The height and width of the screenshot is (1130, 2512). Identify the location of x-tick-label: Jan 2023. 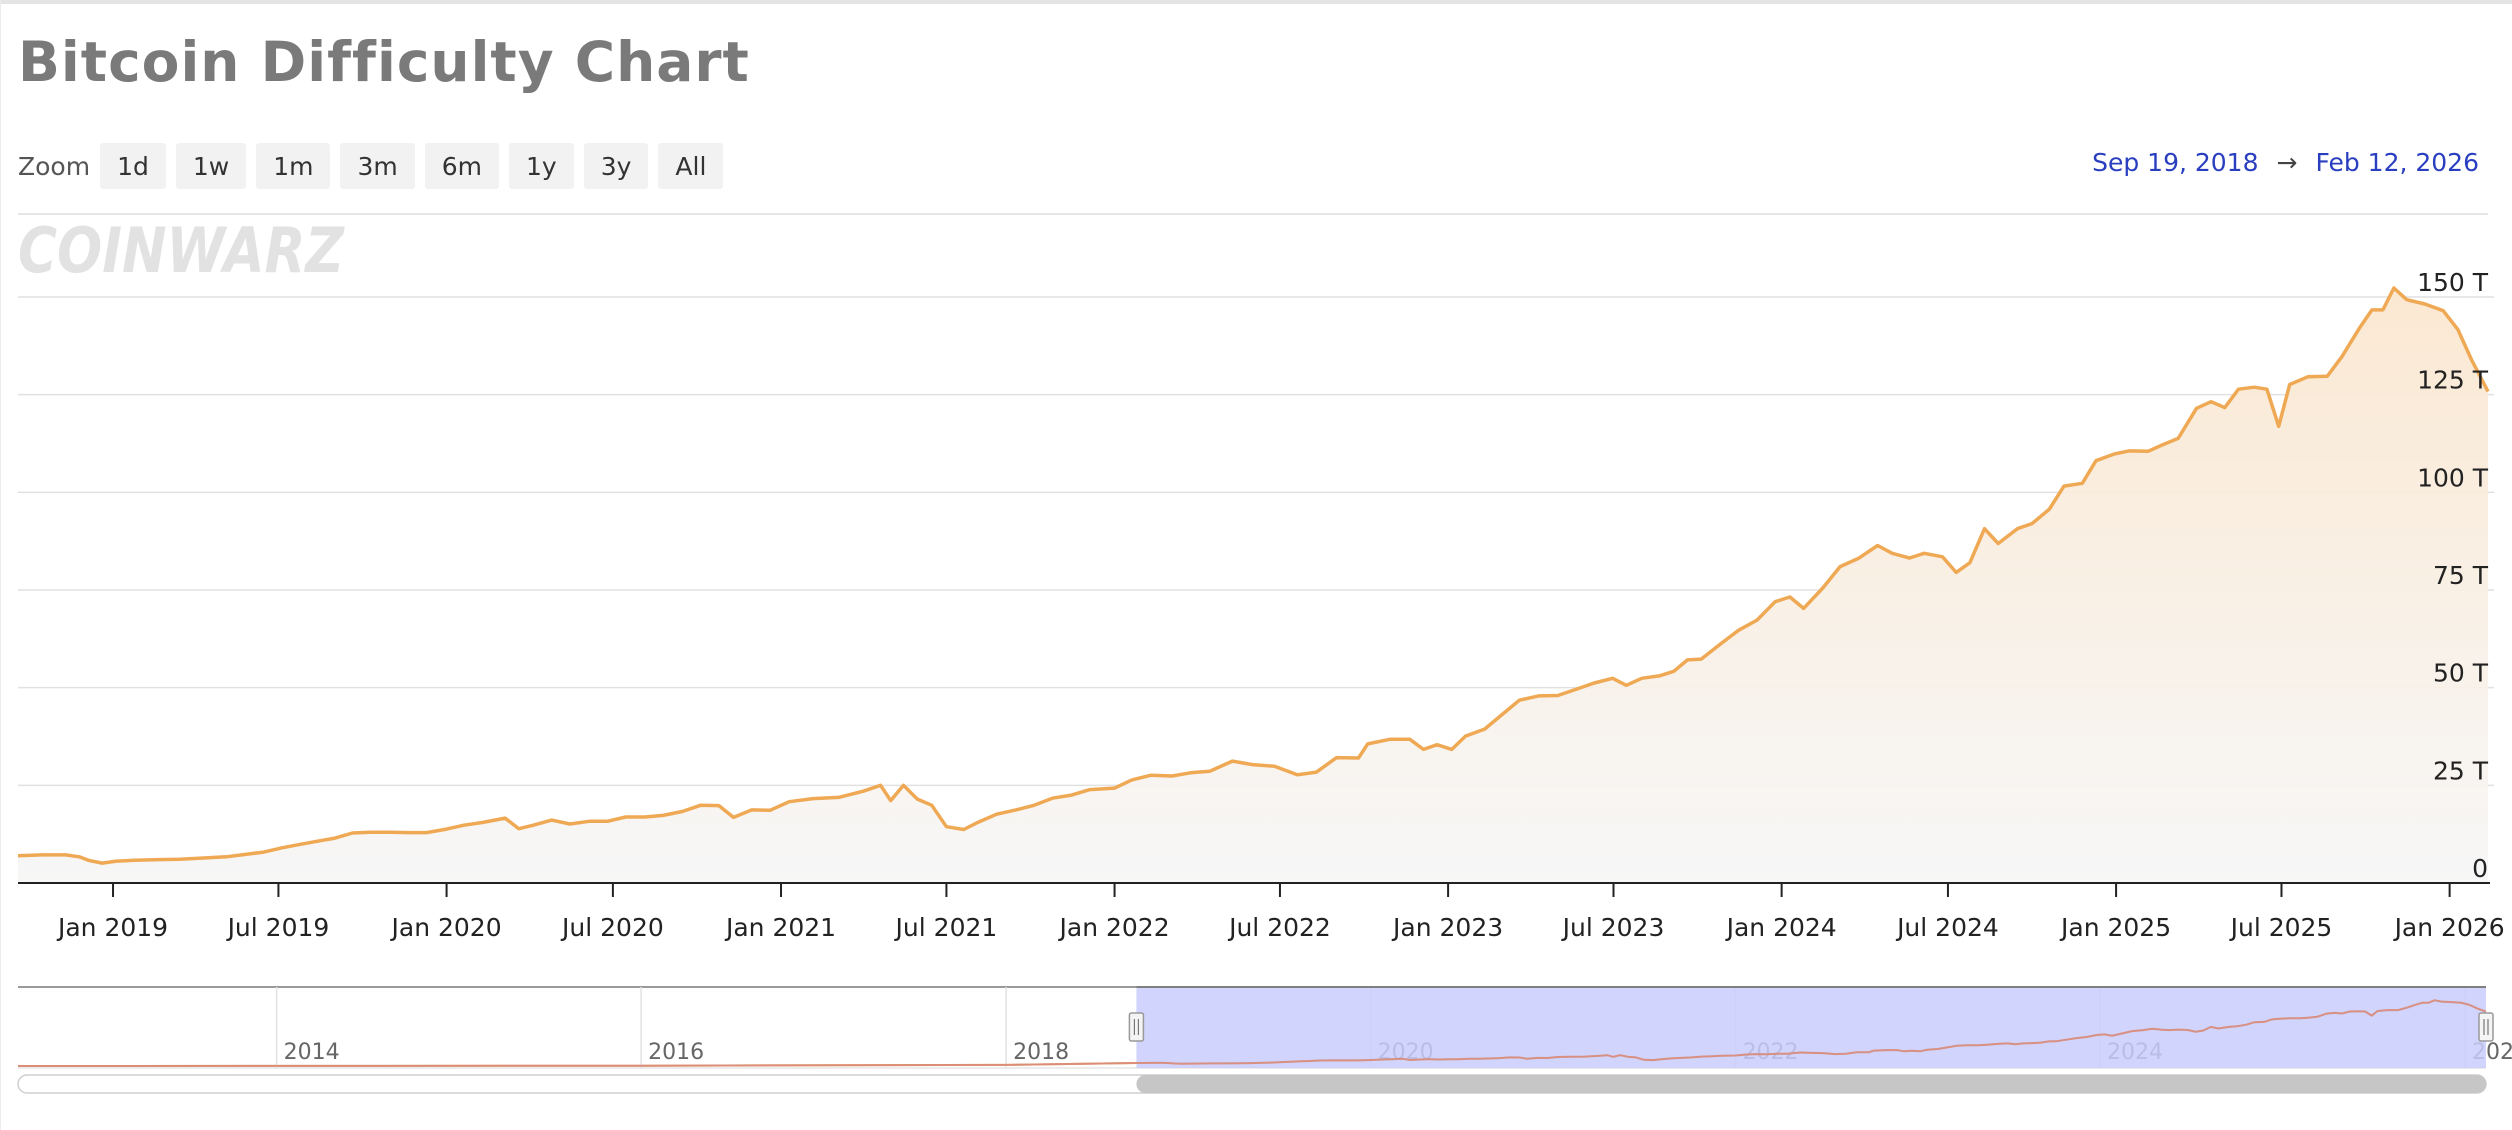
(1447, 927).